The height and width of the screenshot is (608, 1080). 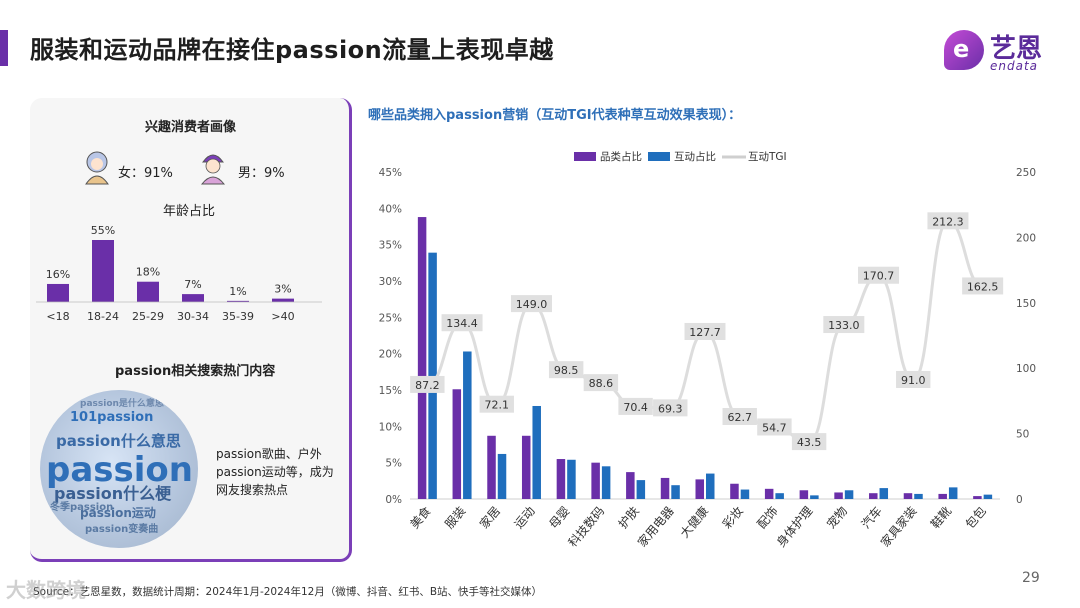 What do you see at coordinates (1019, 500) in the screenshot?
I see `right-axis-tick: 0` at bounding box center [1019, 500].